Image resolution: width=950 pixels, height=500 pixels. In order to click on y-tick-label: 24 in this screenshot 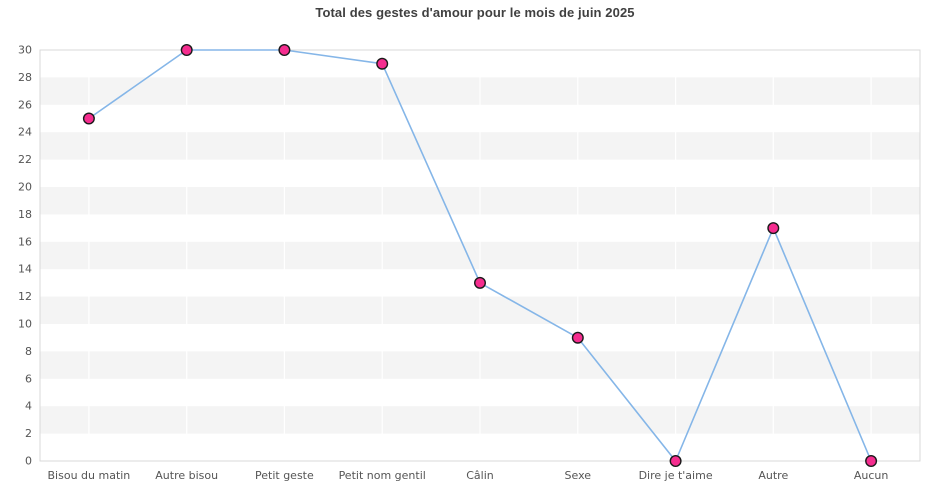, I will do `click(25, 132)`.